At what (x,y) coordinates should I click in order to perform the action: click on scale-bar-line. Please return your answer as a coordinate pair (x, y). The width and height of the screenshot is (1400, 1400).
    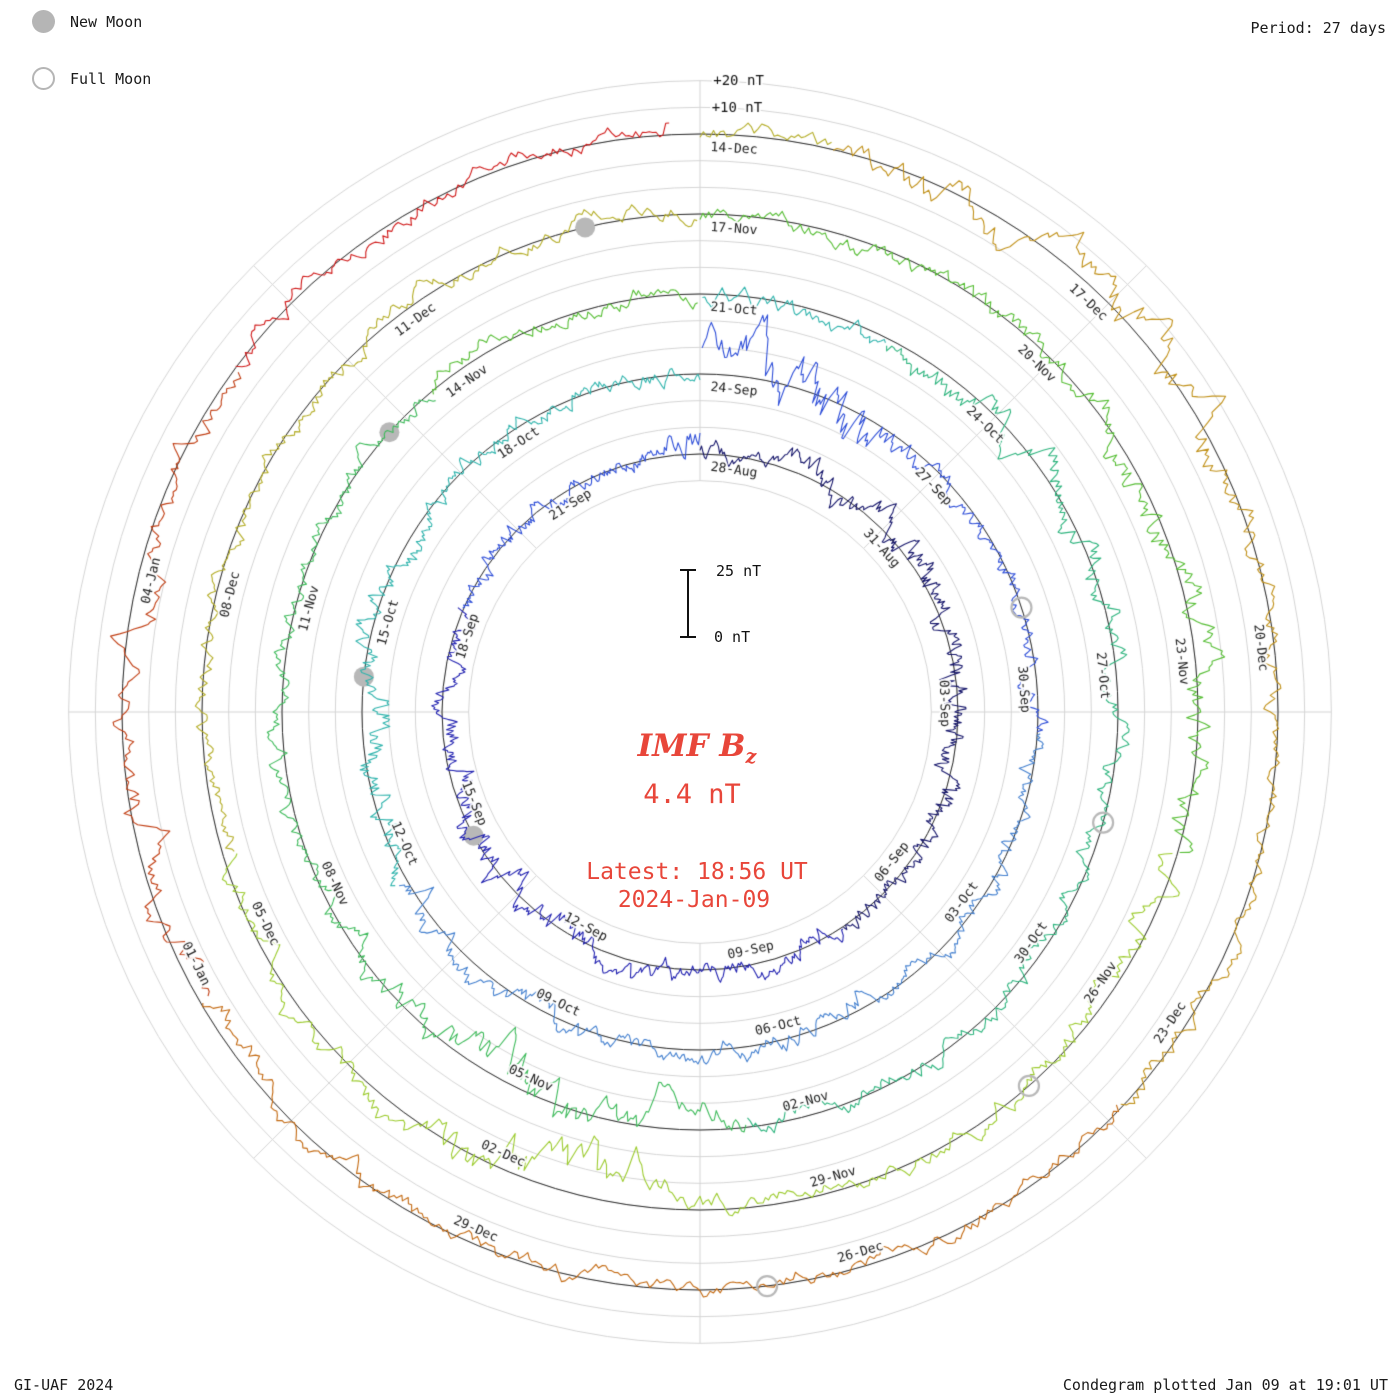
    Looking at the image, I should click on (688, 603).